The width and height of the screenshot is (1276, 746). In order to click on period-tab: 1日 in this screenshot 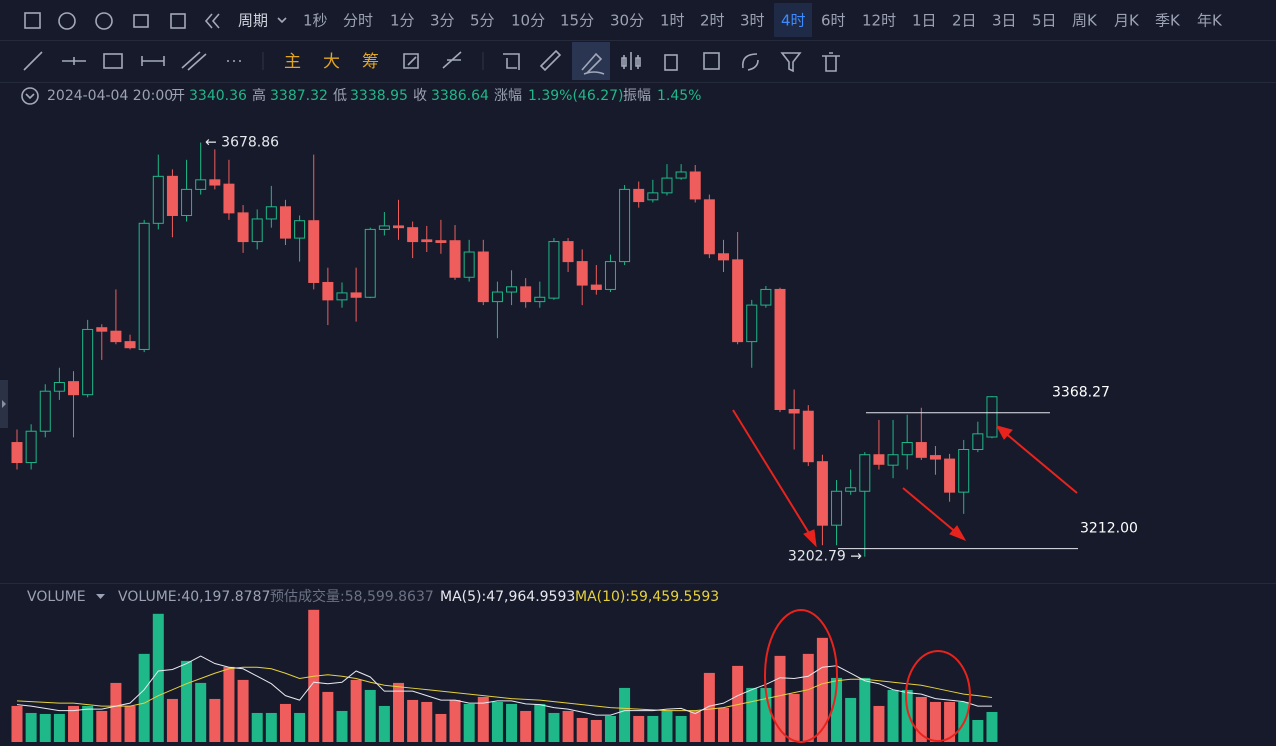, I will do `click(924, 21)`.